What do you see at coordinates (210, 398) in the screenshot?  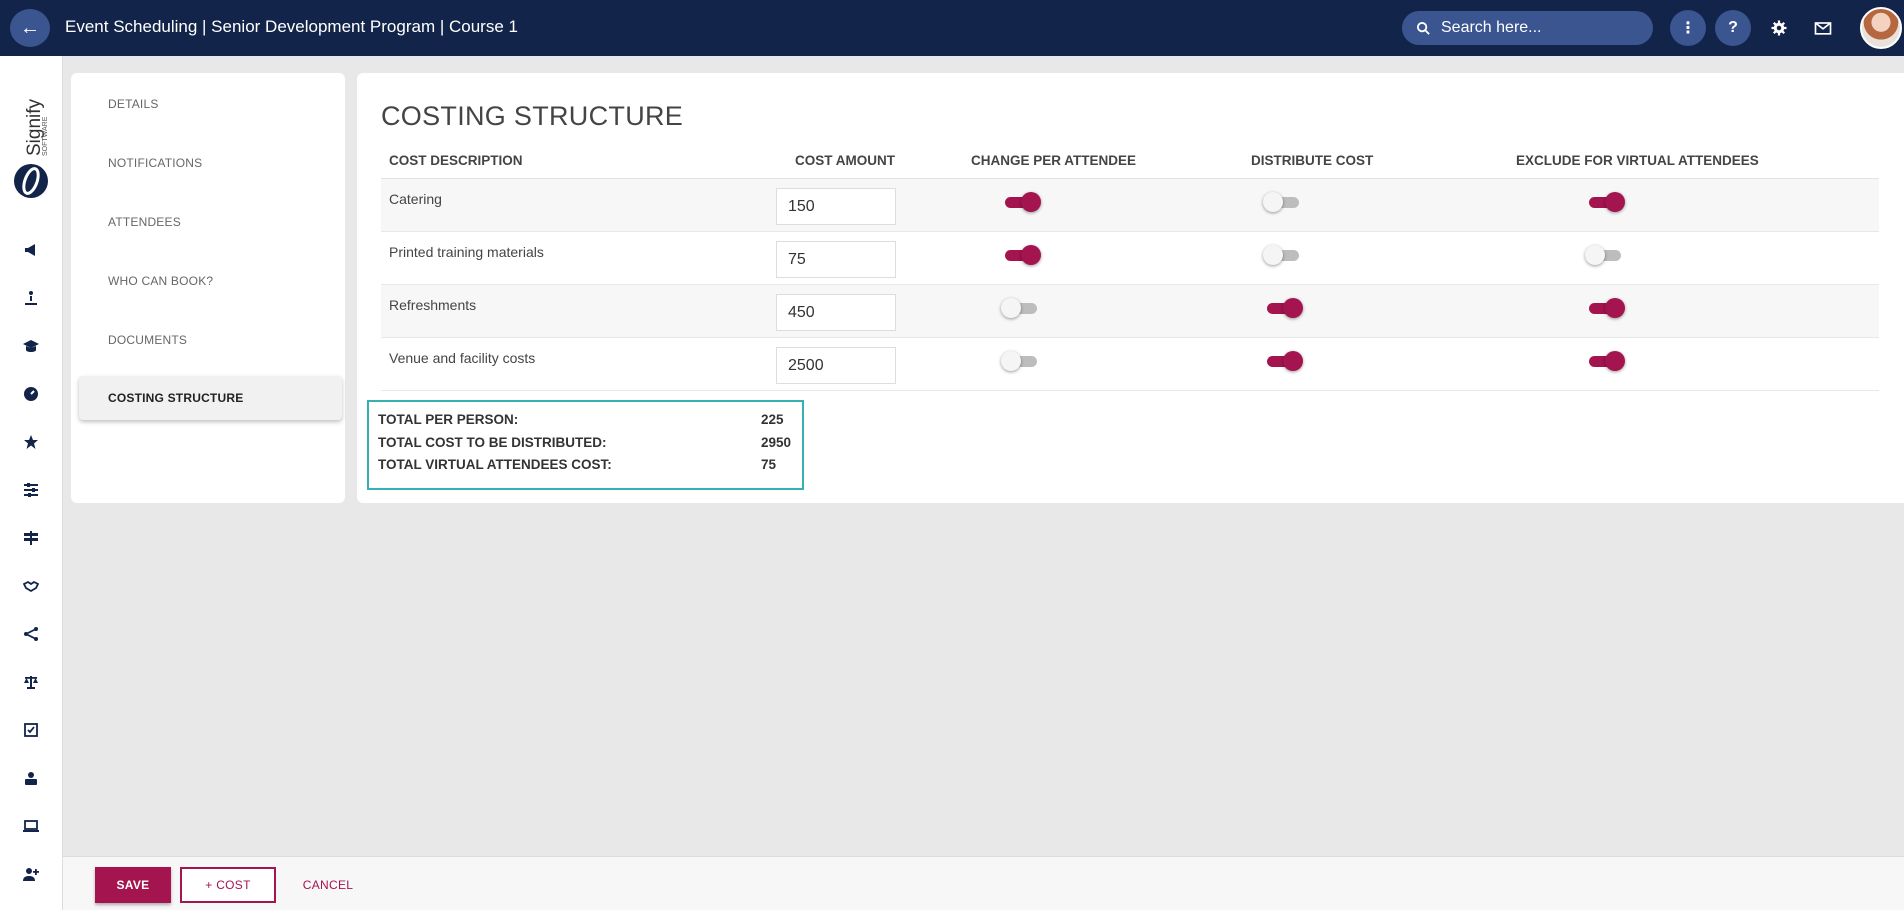 I see `nav-item-costing-structure: COSTING STRUCTURE` at bounding box center [210, 398].